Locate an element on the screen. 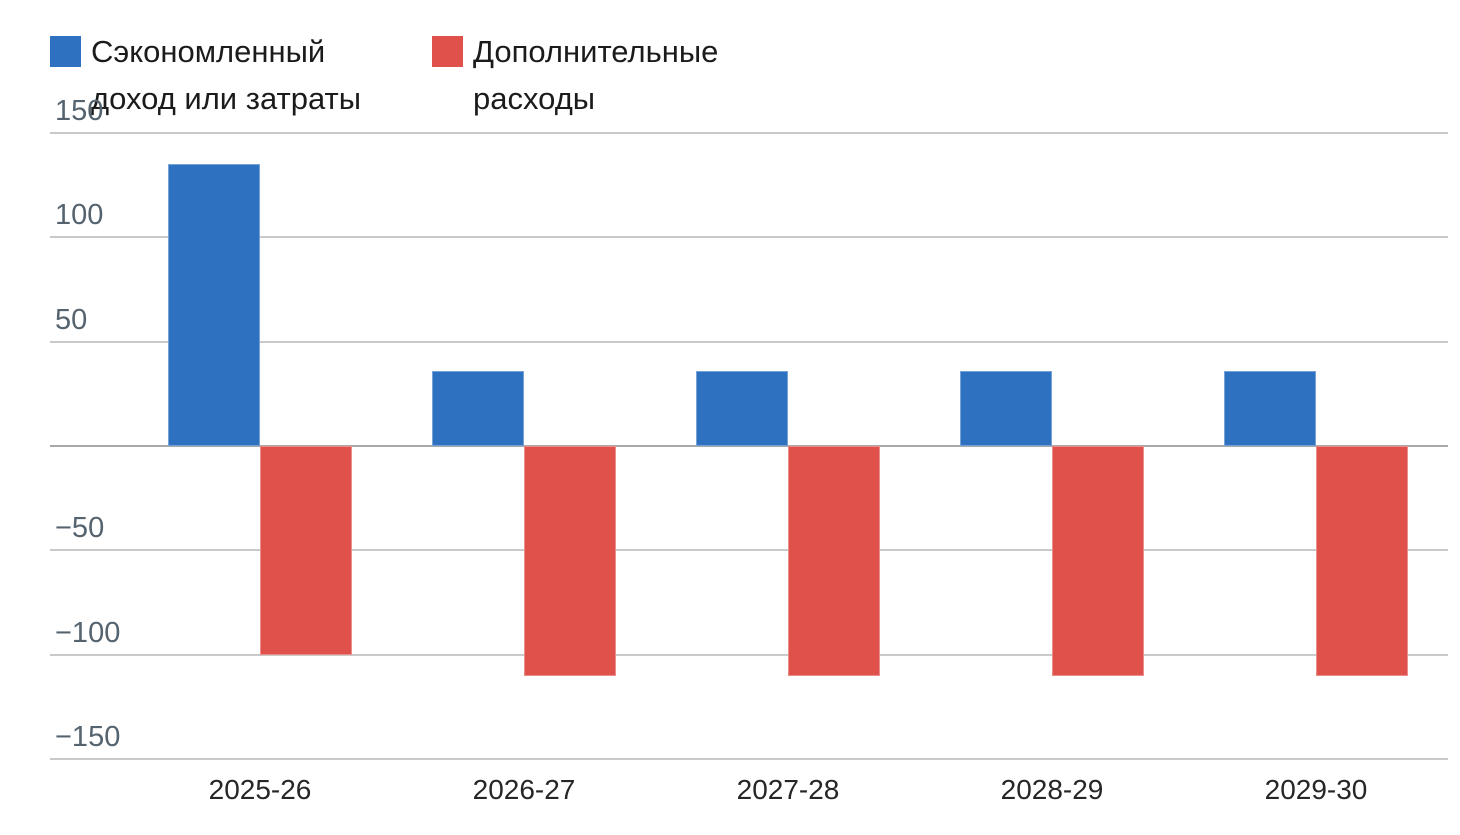 The image size is (1460, 835). y-axis-label: −50 is located at coordinates (80, 528).